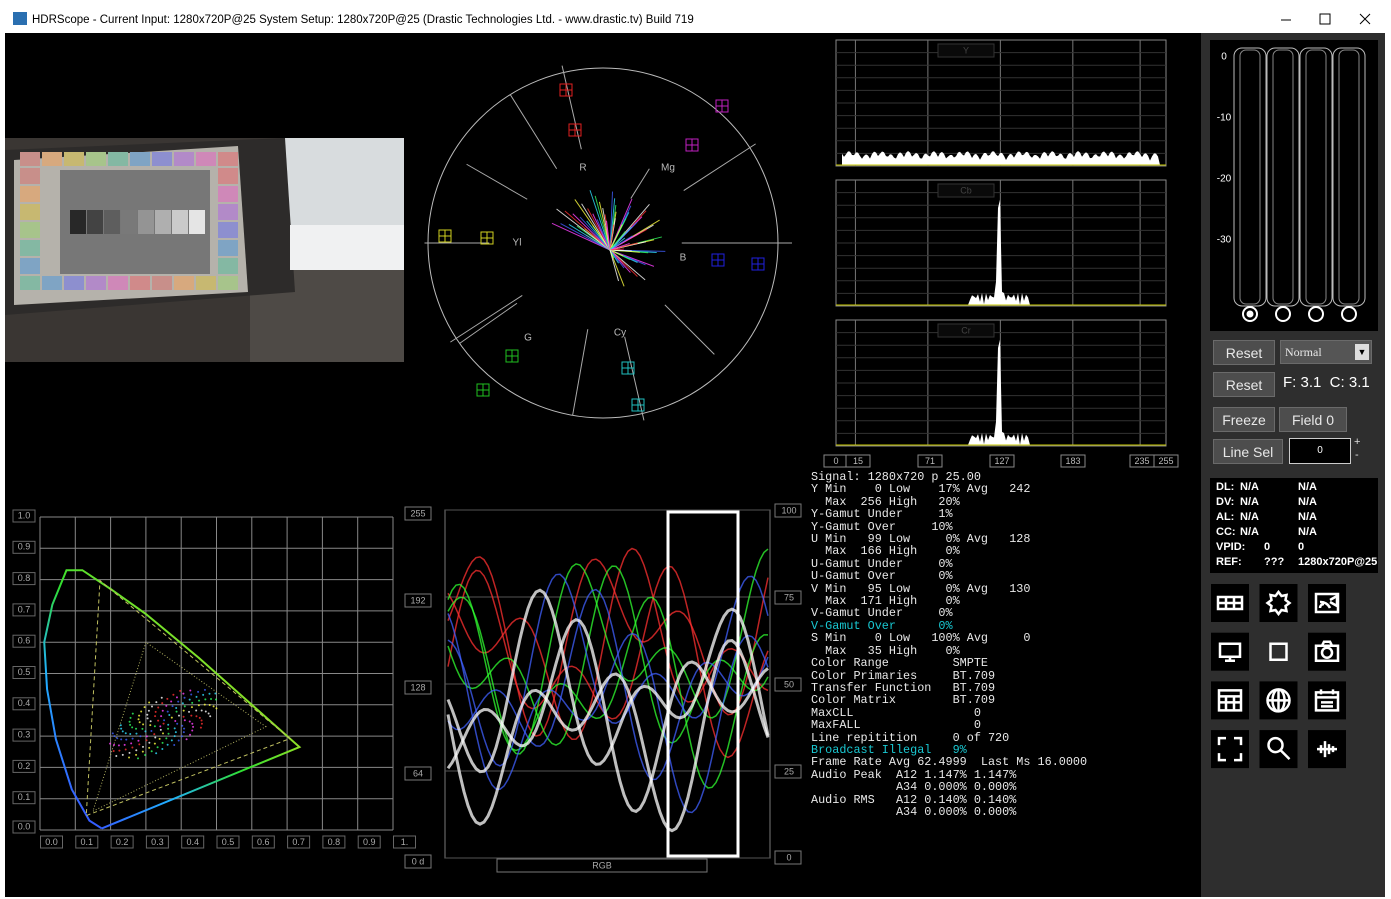  I want to click on close-button, so click(1365, 19).